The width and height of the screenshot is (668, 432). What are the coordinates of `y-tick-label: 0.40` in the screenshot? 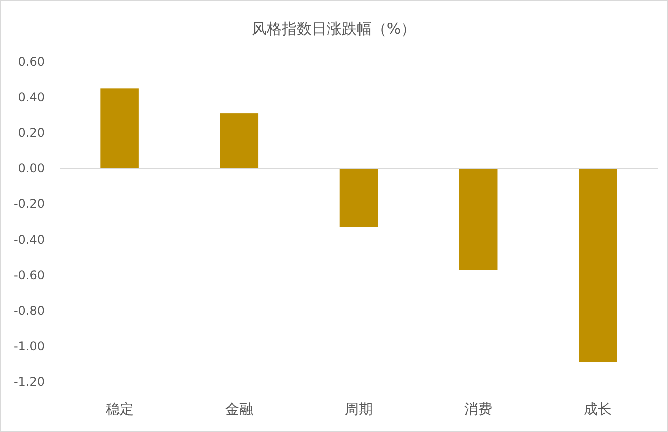 It's located at (31, 97).